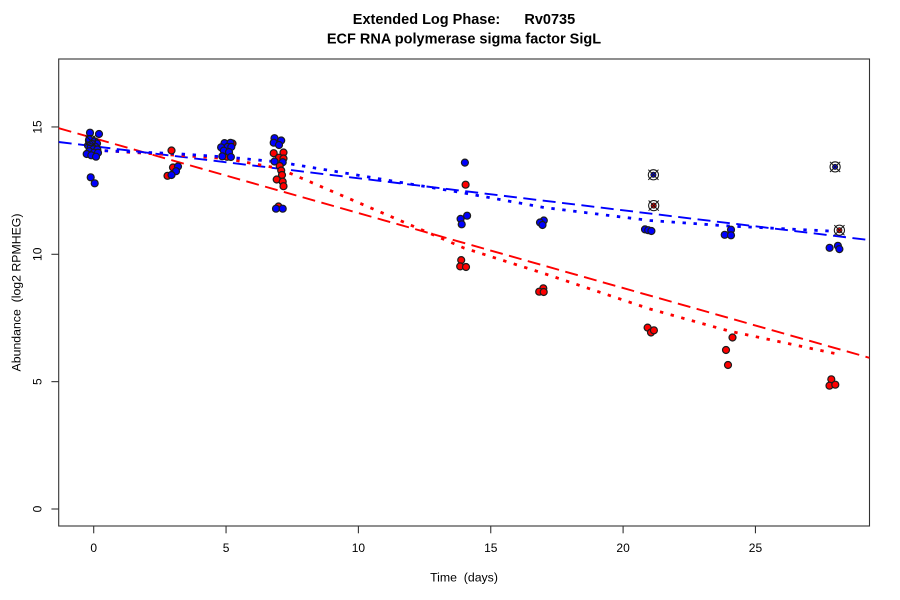  What do you see at coordinates (17, 293) in the screenshot?
I see `svg-text: Abundance (log2 RPMHEG)` at bounding box center [17, 293].